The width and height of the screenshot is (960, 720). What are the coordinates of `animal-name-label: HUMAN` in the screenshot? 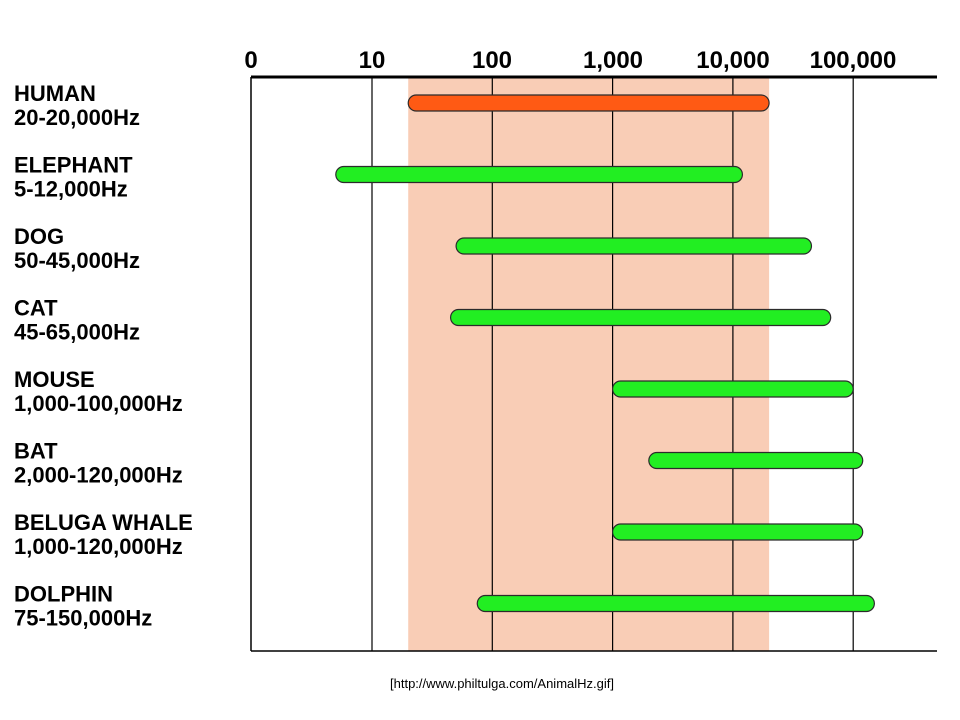 It's located at (55, 93).